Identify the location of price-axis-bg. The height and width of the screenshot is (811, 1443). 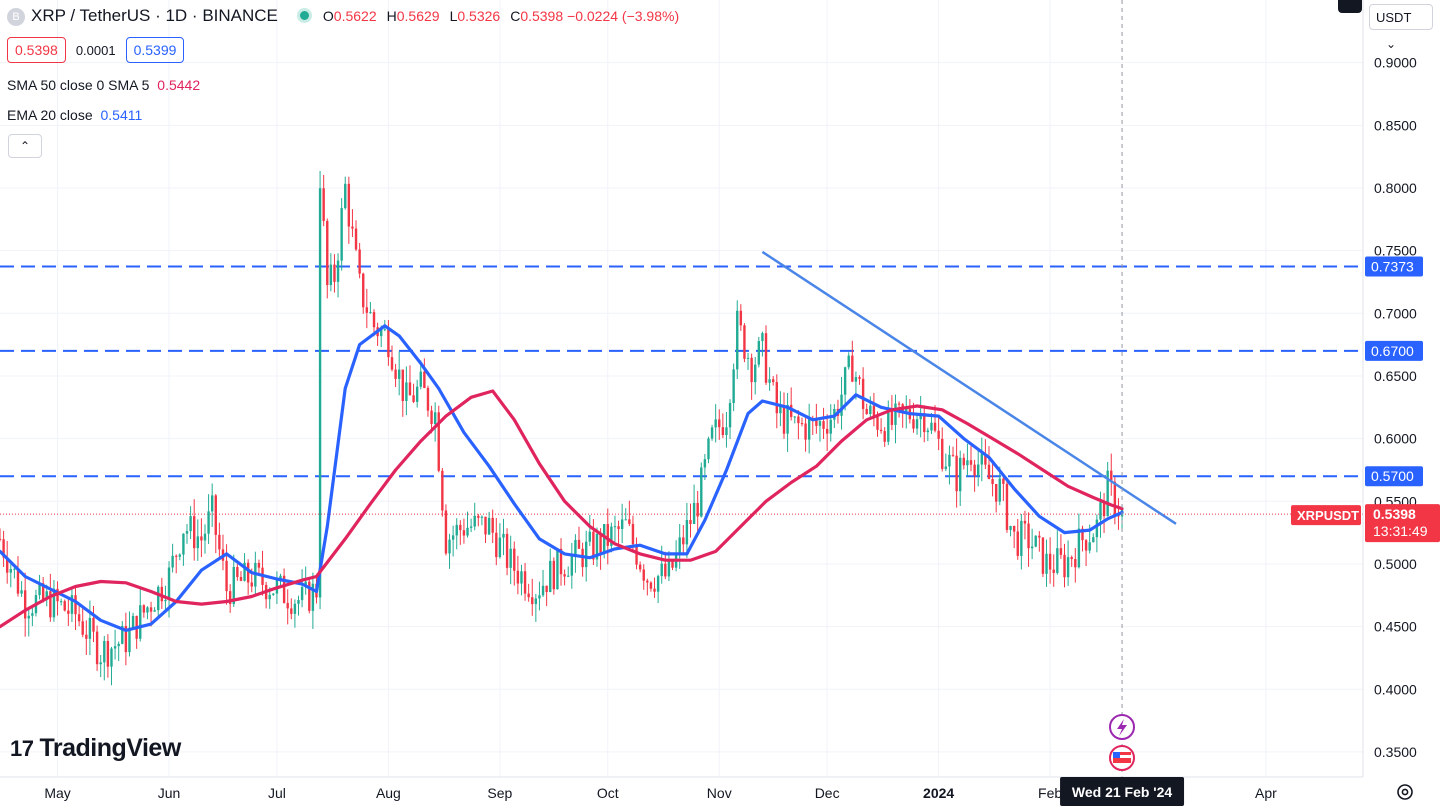
(1403, 405).